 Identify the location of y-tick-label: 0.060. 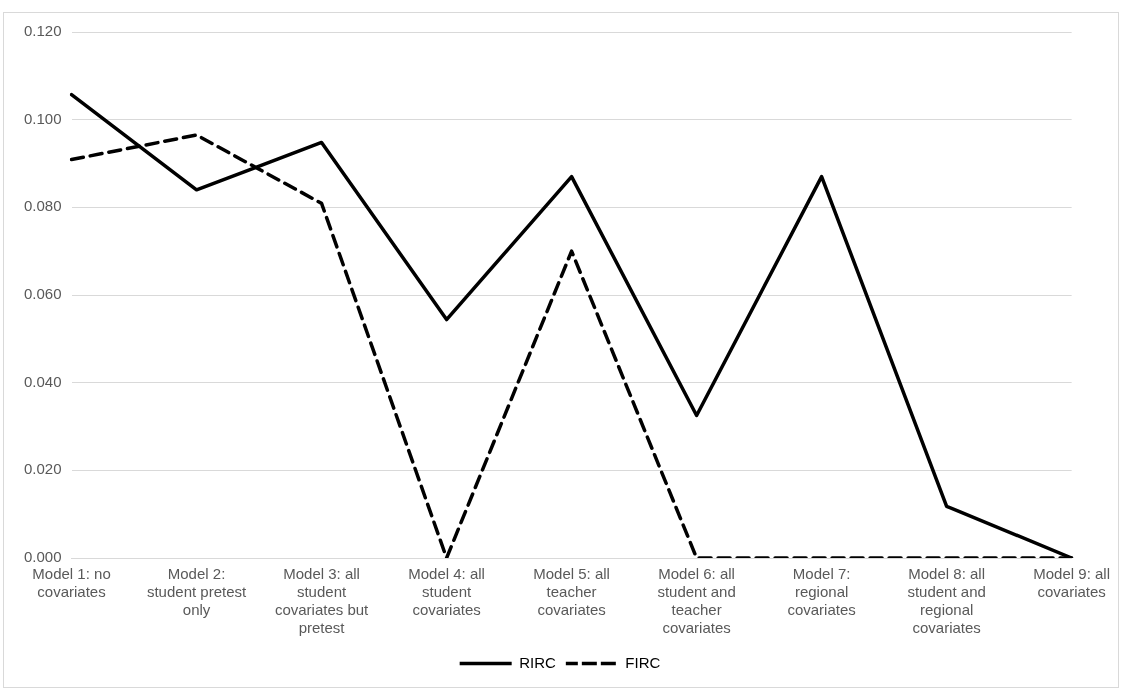
(42, 294).